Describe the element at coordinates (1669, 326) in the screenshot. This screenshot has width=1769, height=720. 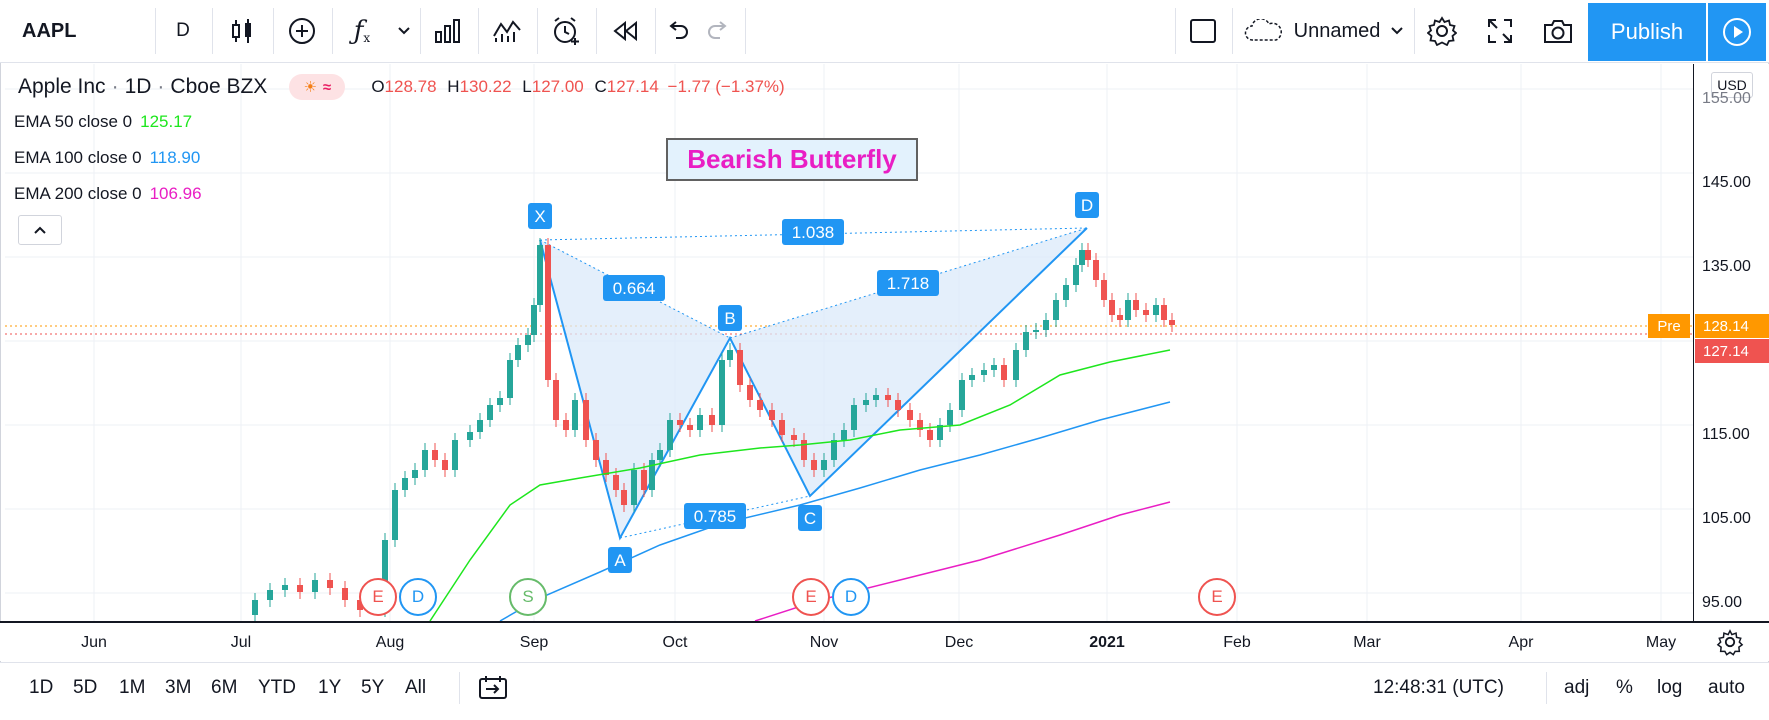
I see `premarket-label: Pre` at that location.